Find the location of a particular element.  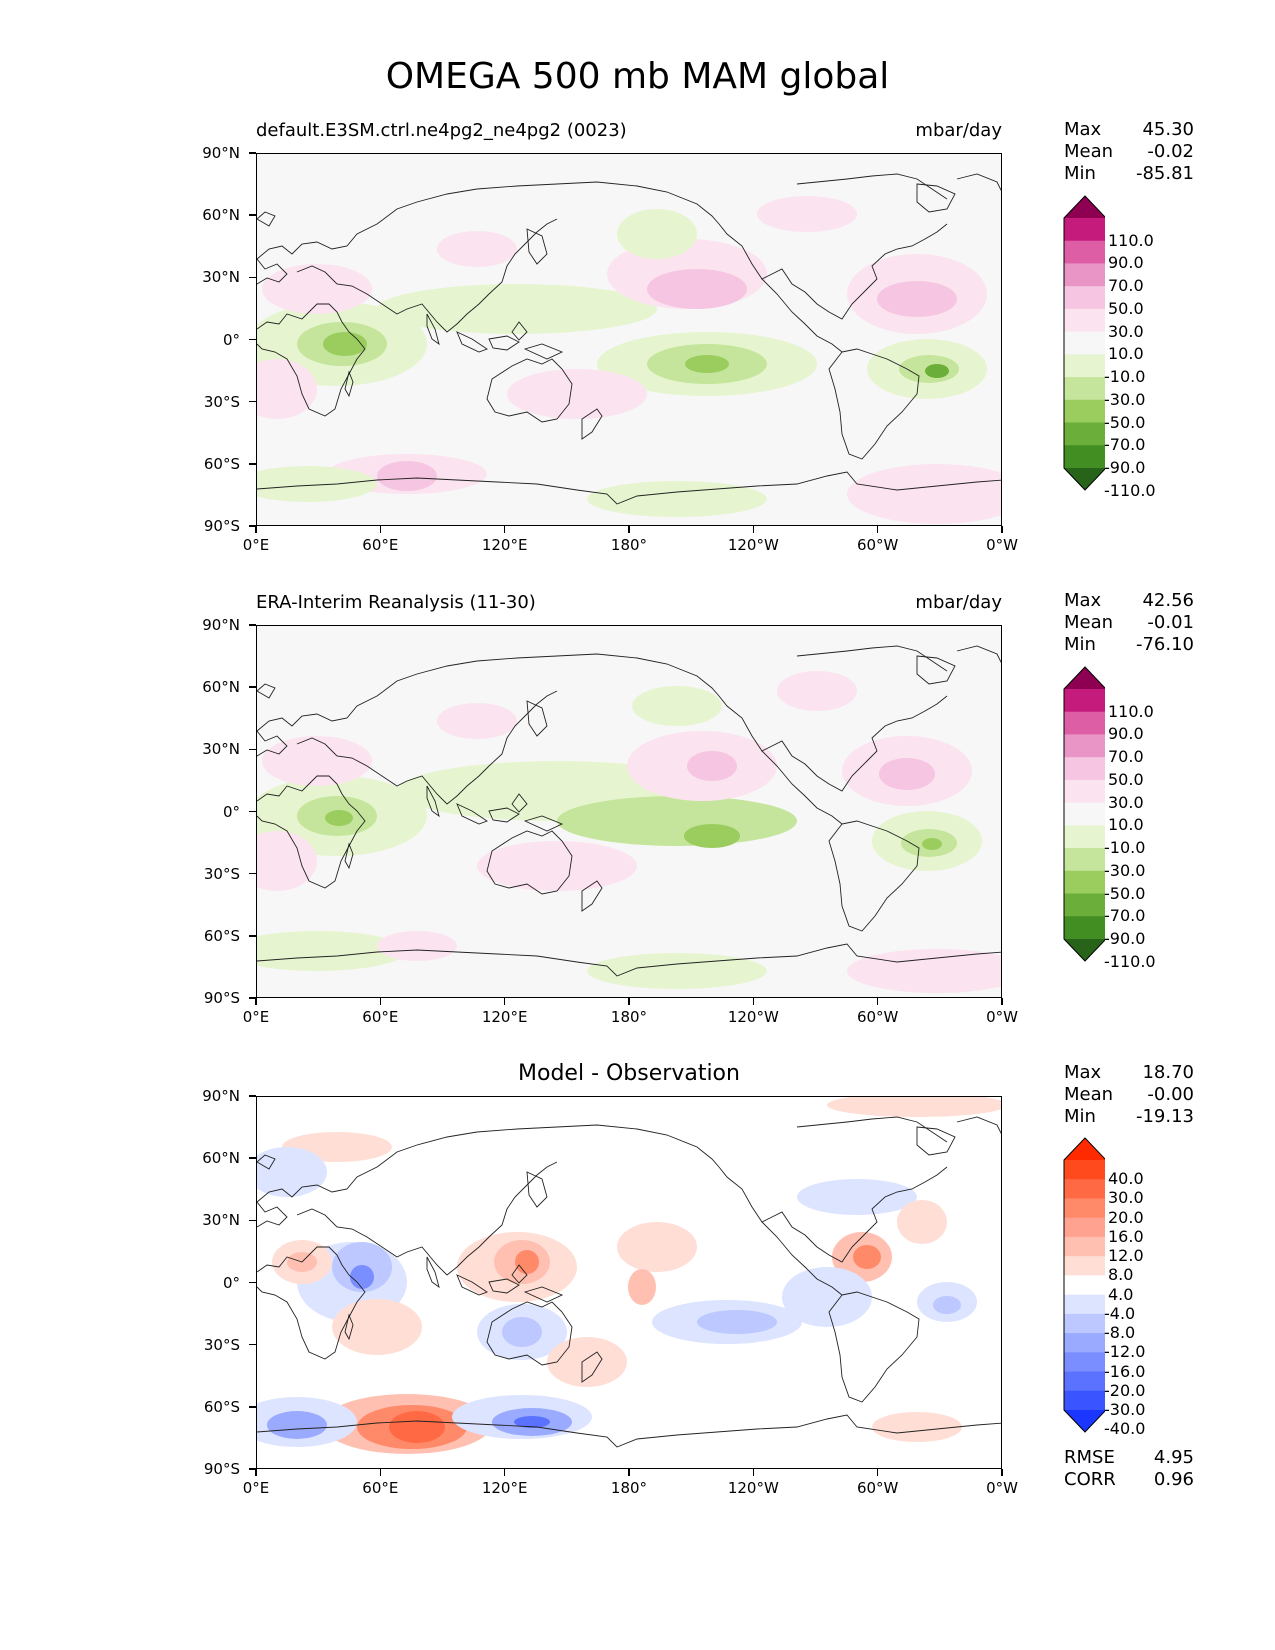

lon-tick-label: 0°W is located at coordinates (1002, 545).